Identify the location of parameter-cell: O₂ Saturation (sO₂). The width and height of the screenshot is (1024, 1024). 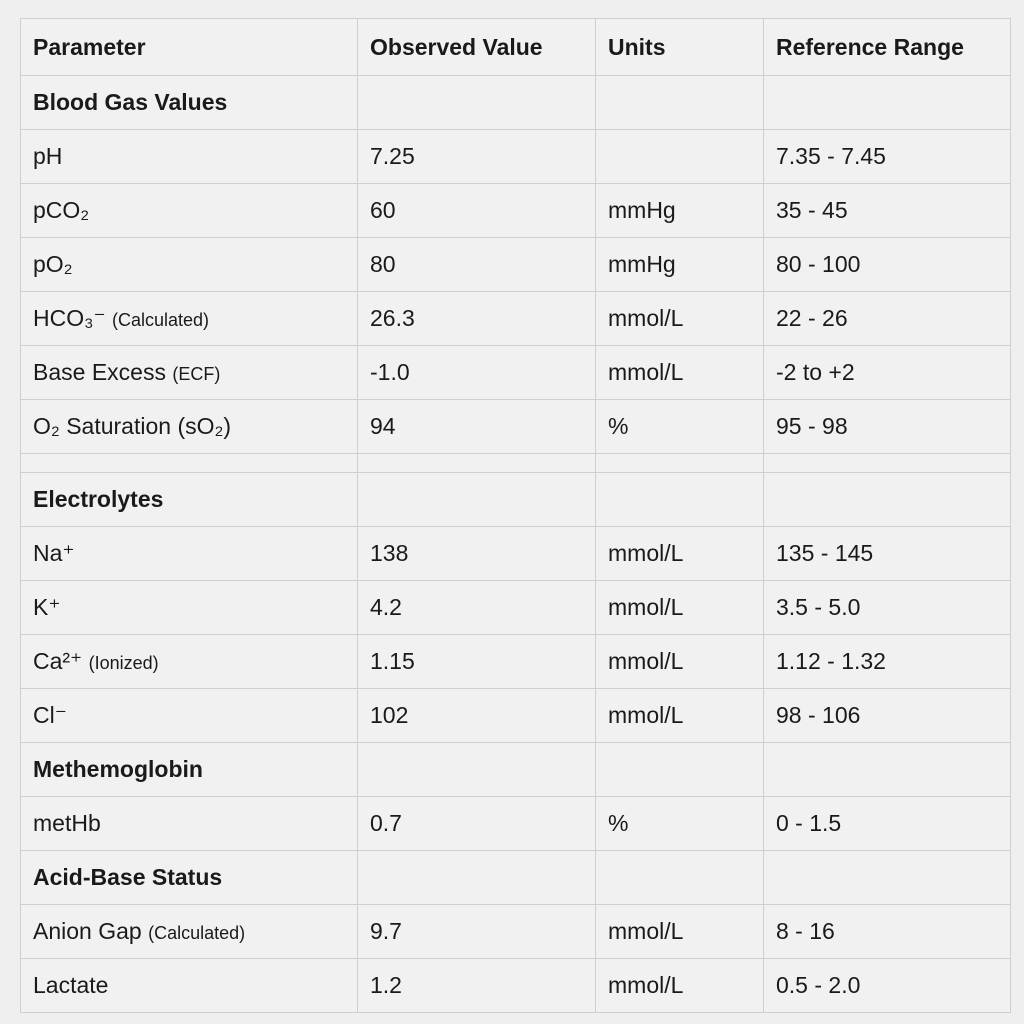
(189, 426).